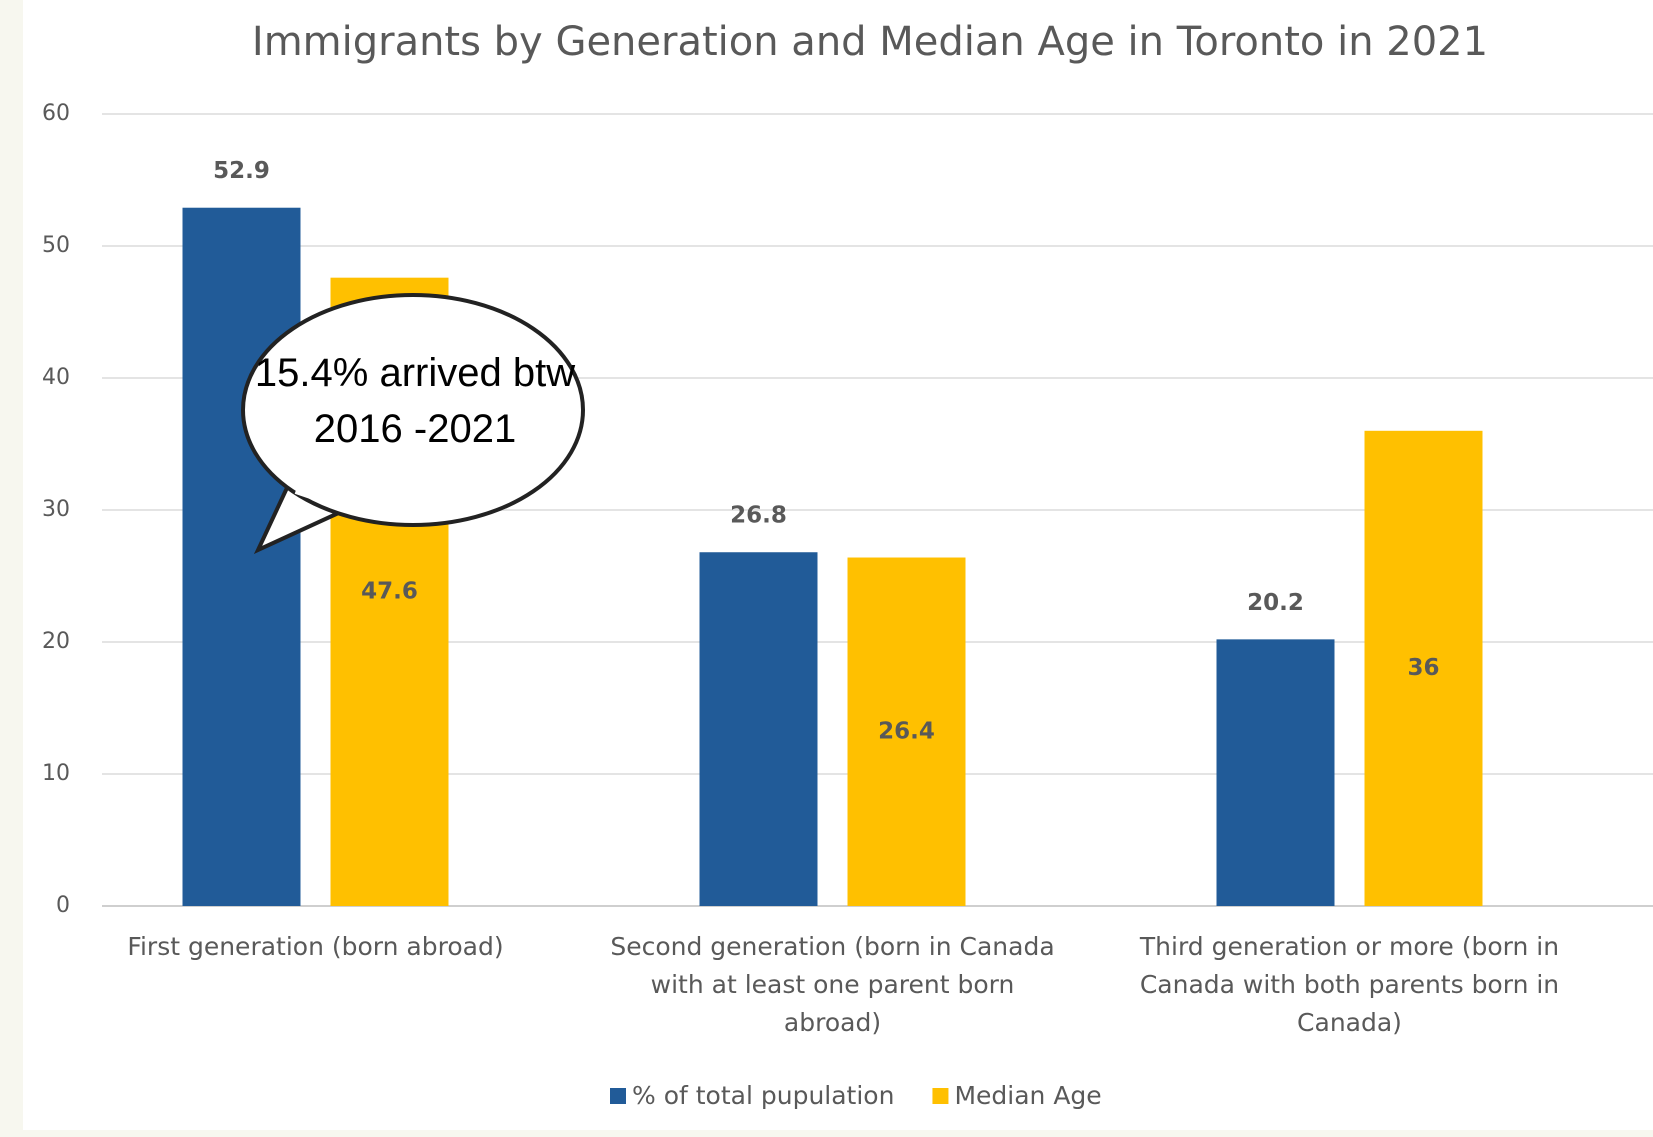  Describe the element at coordinates (1027, 1095) in the screenshot. I see `legend-label: Median Age` at that location.